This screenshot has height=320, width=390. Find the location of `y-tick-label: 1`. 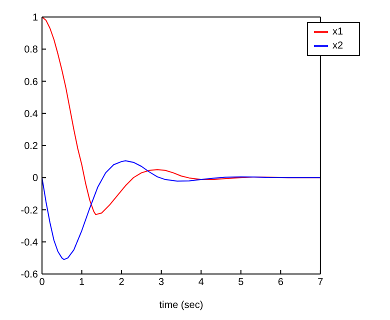

y-tick-label: 1 is located at coordinates (35, 18).